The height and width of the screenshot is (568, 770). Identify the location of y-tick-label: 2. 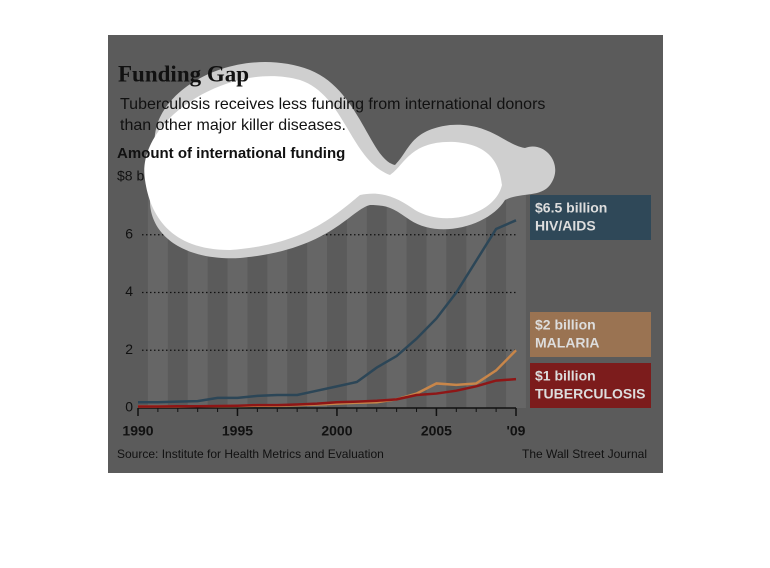
(129, 349).